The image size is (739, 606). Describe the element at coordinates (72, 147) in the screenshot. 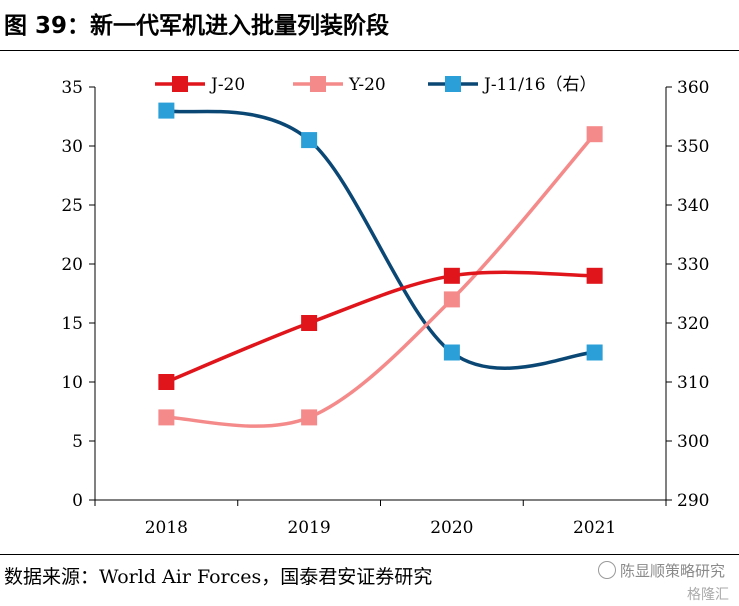

I see `y-left-tick-label: 30` at that location.